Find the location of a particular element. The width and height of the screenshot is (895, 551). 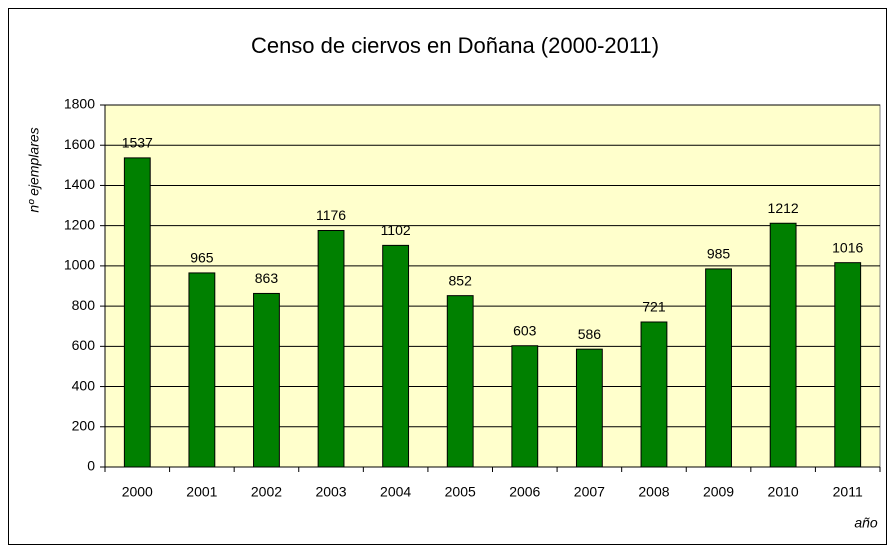

chart-title: Censo de ciervos en Doñana (2000-2011) is located at coordinates (455, 45).